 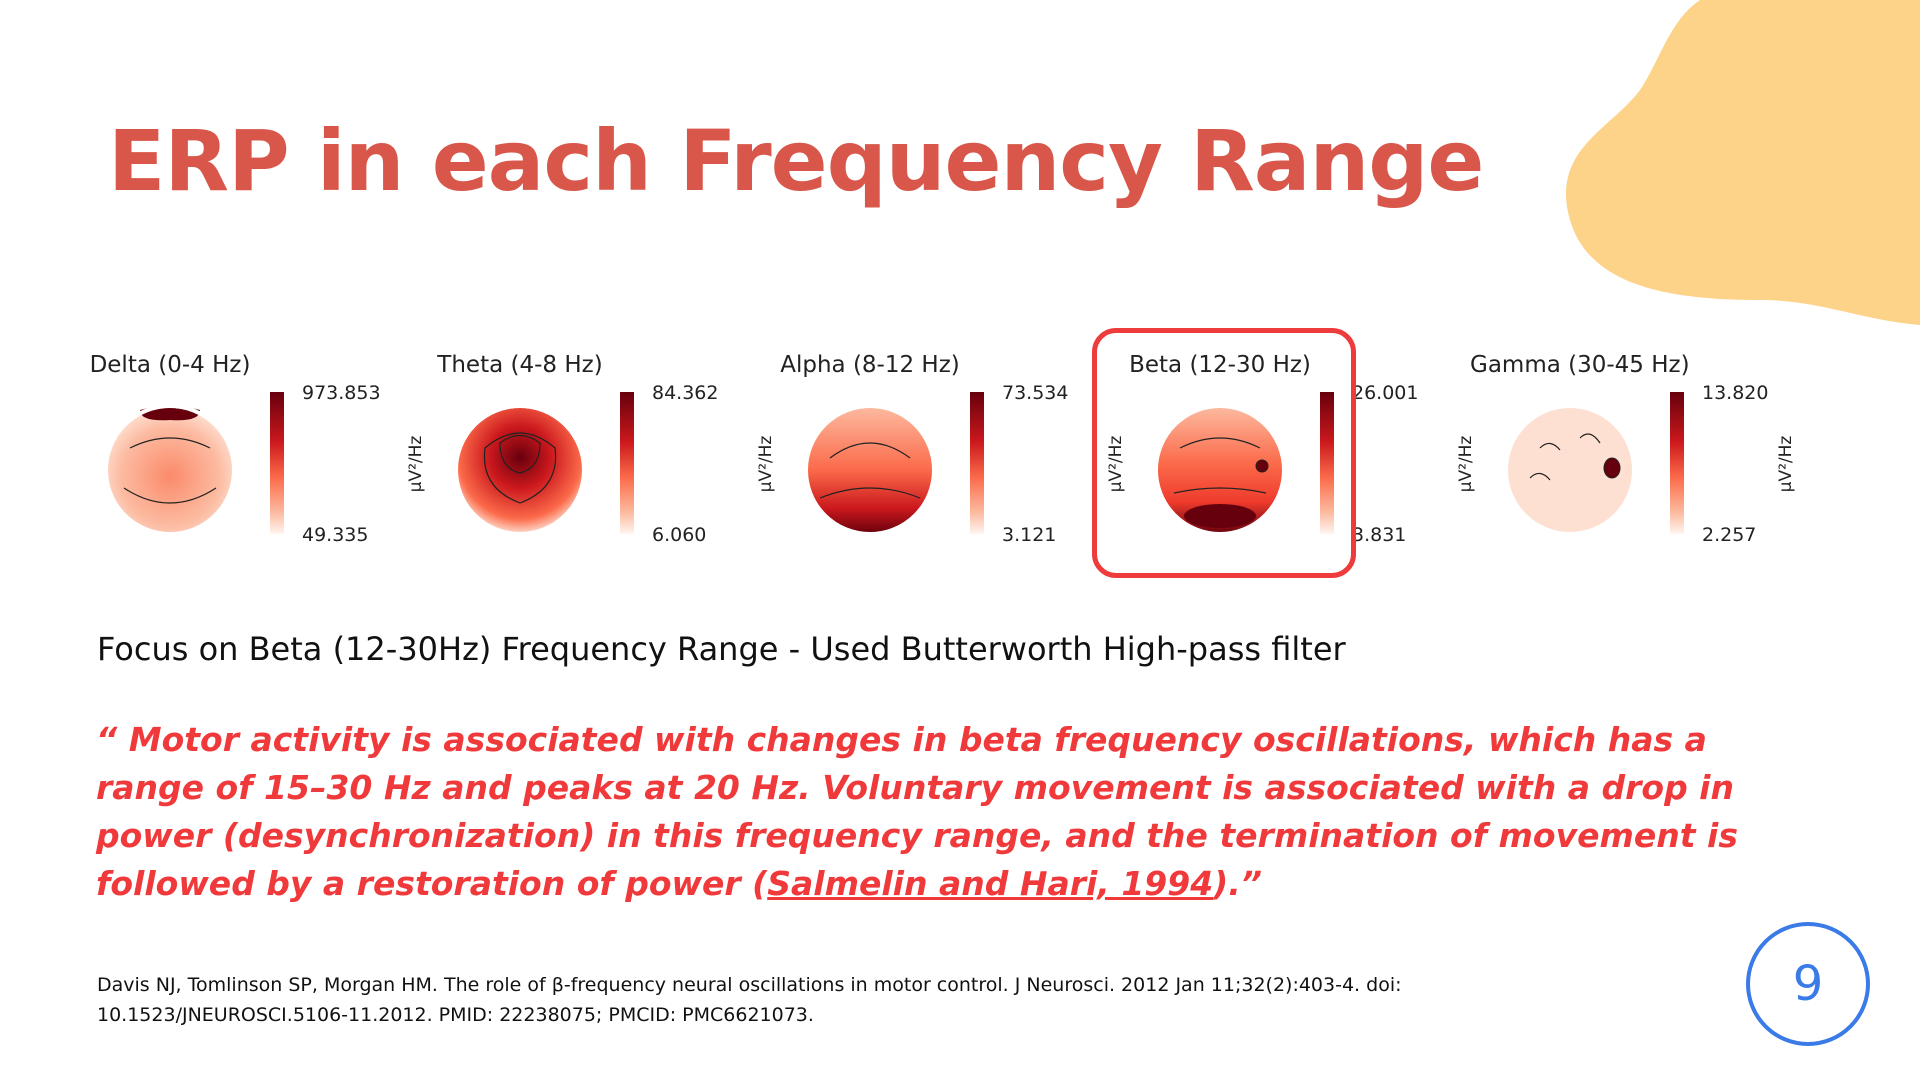 I want to click on topomap-title: Beta (12-30 Hz), so click(x=1220, y=365).